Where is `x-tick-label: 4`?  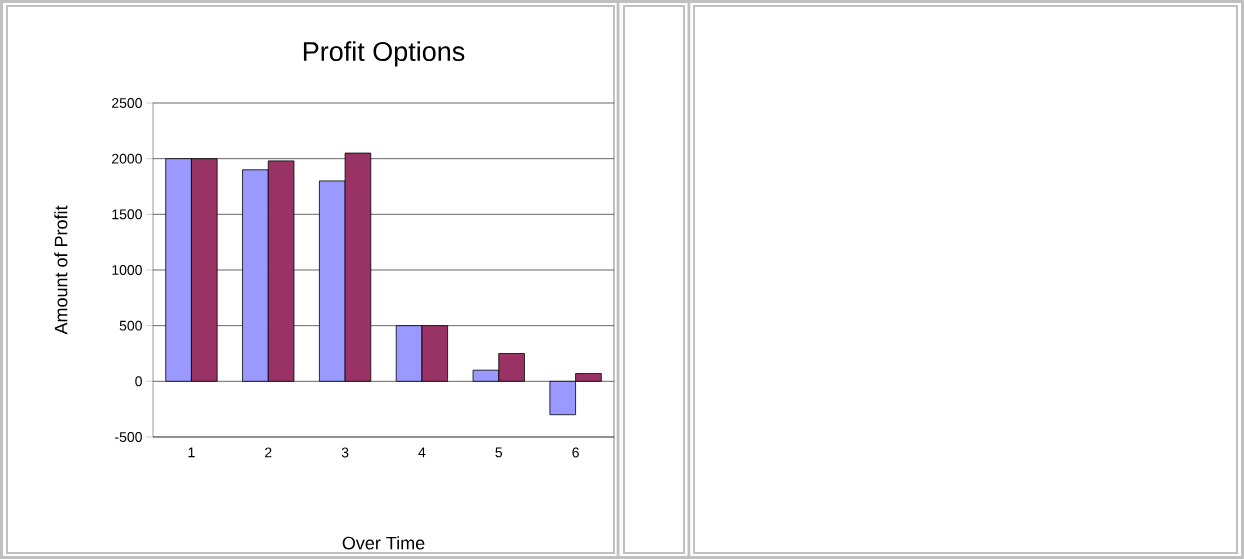
x-tick-label: 4 is located at coordinates (422, 452).